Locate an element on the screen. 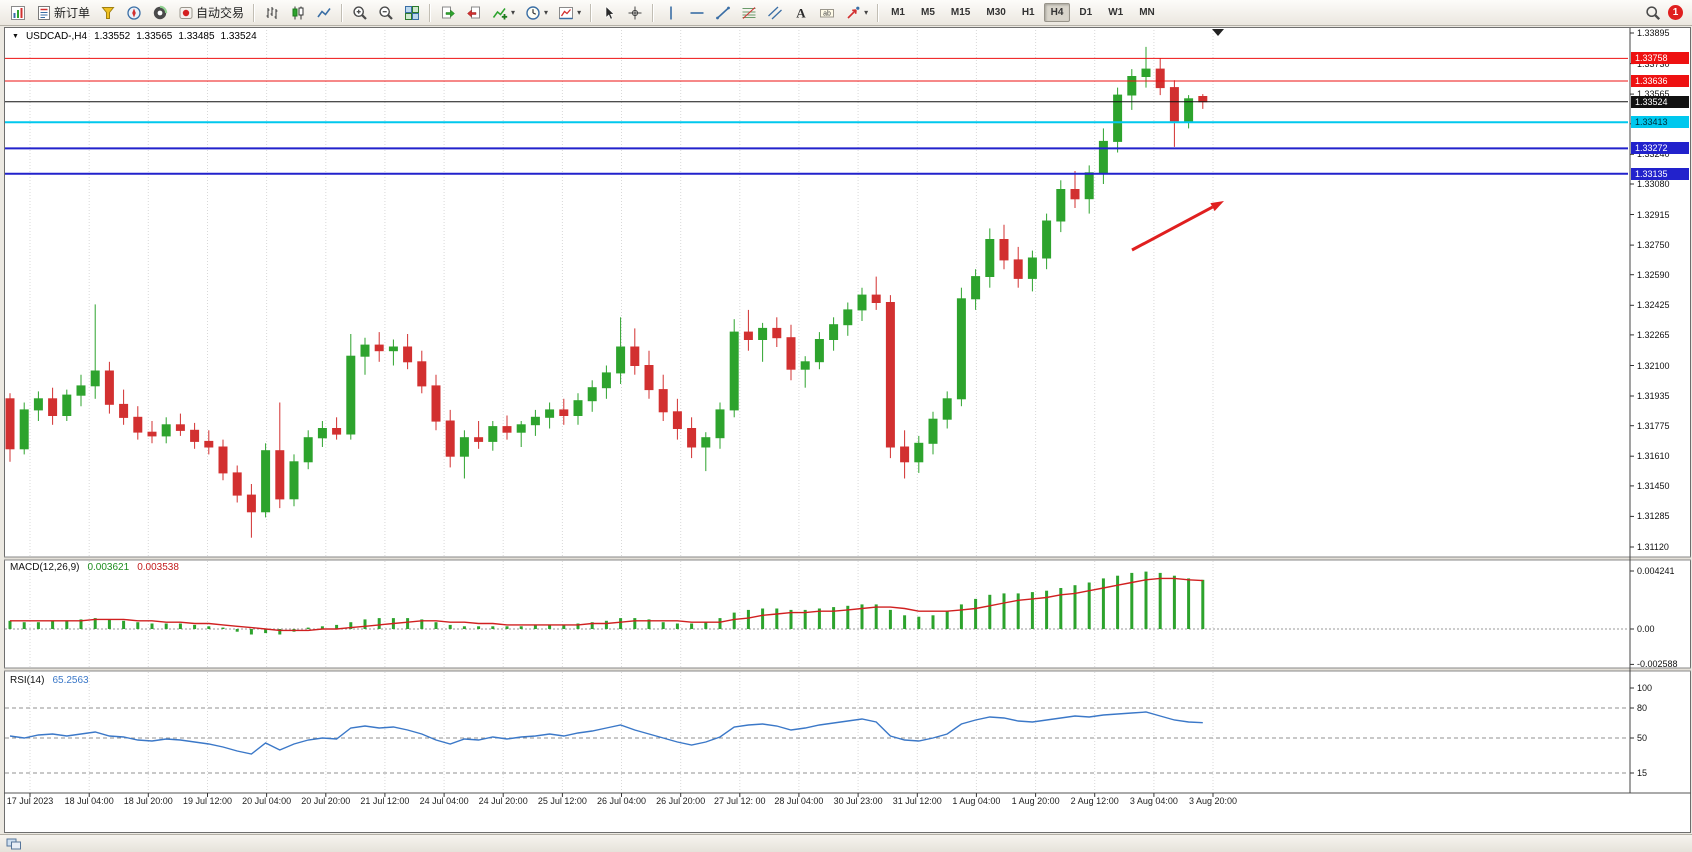  bar-chart-button is located at coordinates (272, 13).